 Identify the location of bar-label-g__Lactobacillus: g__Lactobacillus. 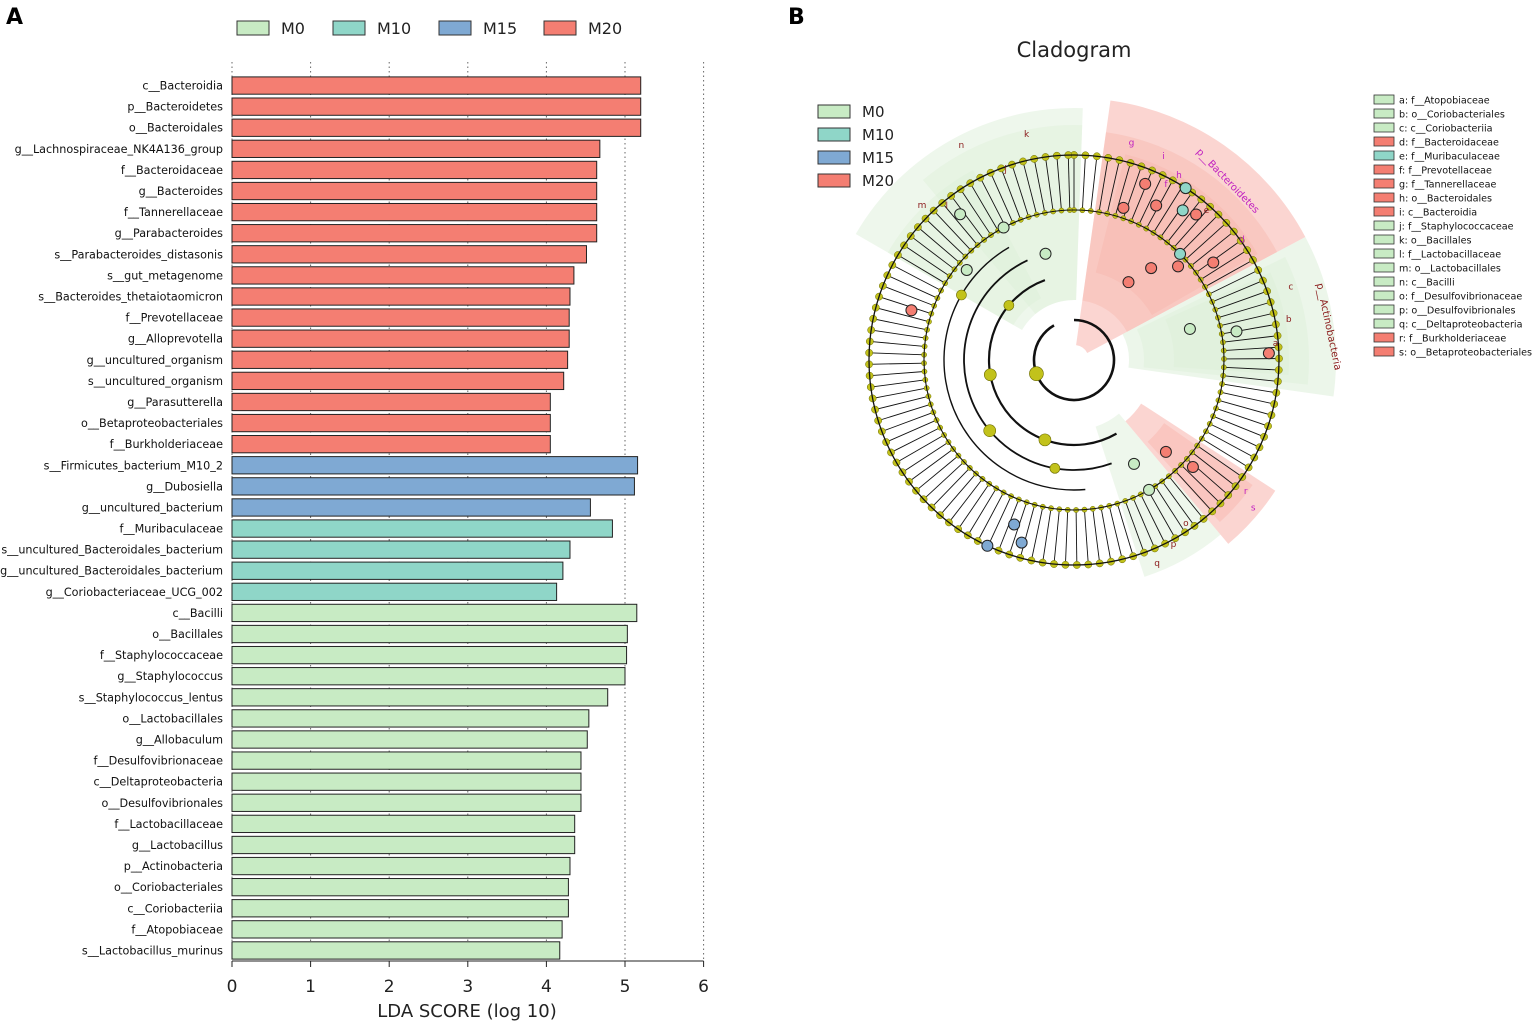
(177, 845).